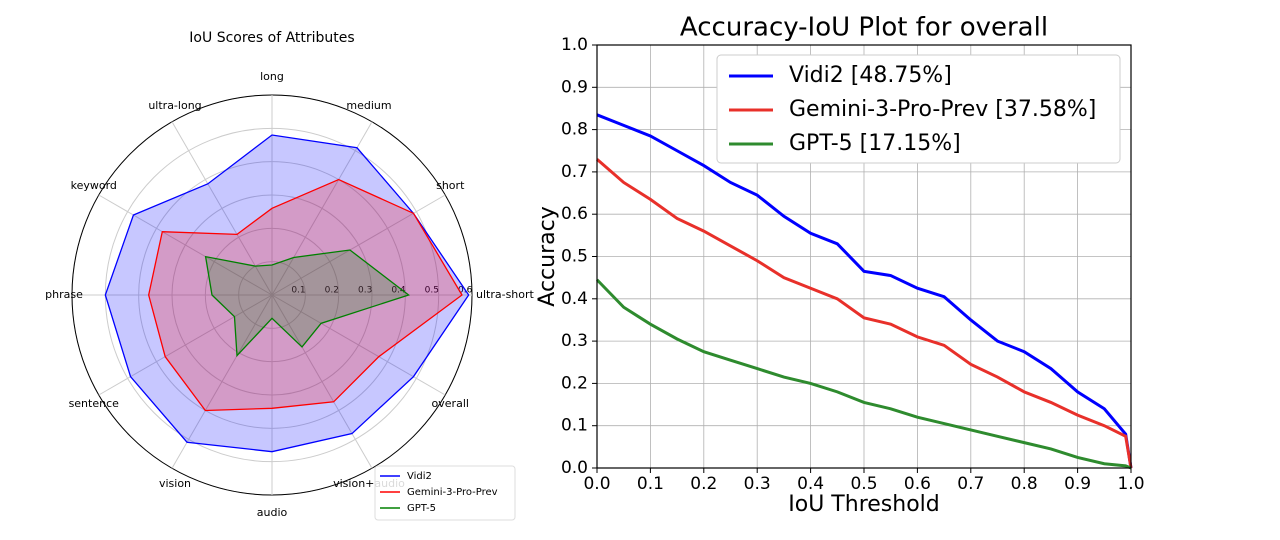 This screenshot has height=540, width=1280. What do you see at coordinates (547, 256) in the screenshot?
I see `y-axis-label: Accuracy` at bounding box center [547, 256].